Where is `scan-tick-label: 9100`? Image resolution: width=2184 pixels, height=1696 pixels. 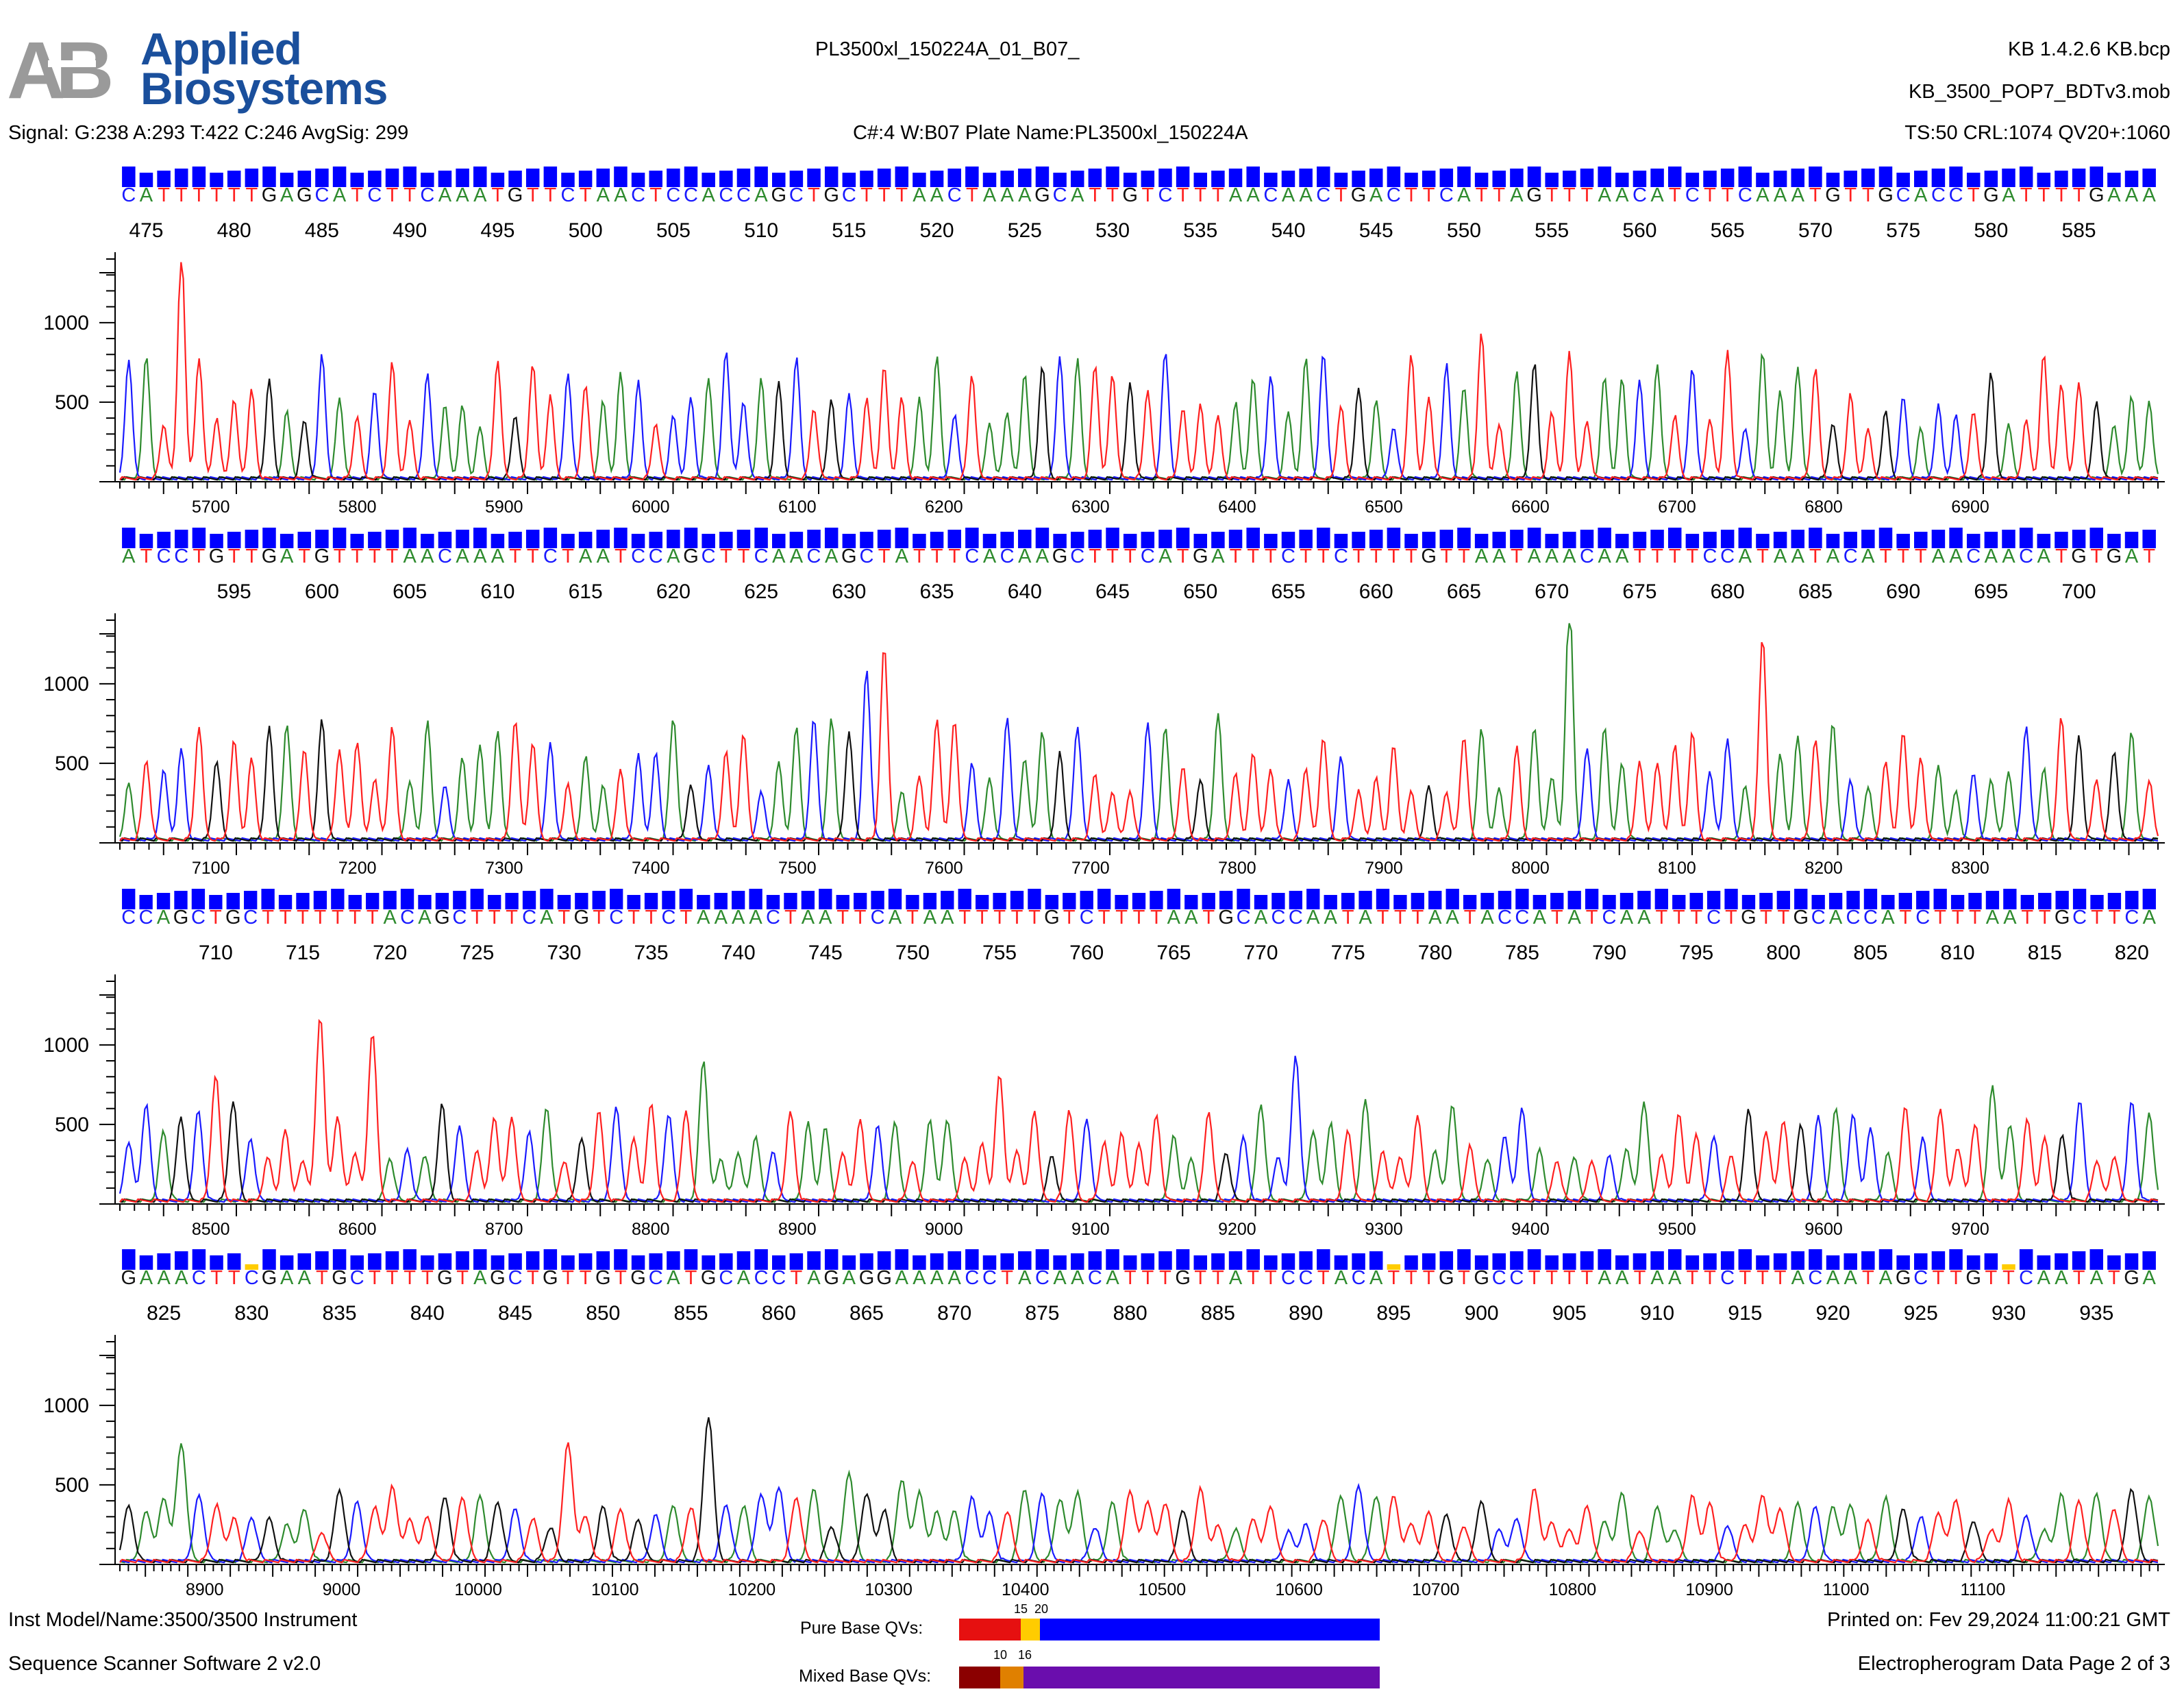
scan-tick-label: 9100 is located at coordinates (1090, 1229).